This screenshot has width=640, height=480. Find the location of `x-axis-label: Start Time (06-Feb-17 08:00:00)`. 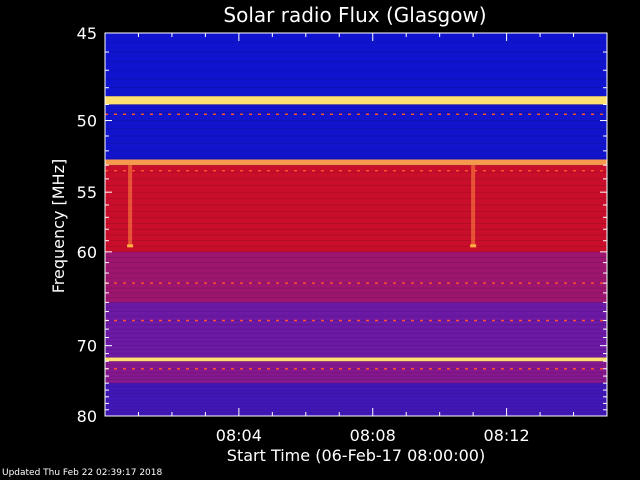

x-axis-label: Start Time (06-Feb-17 08:00:00) is located at coordinates (356, 455).